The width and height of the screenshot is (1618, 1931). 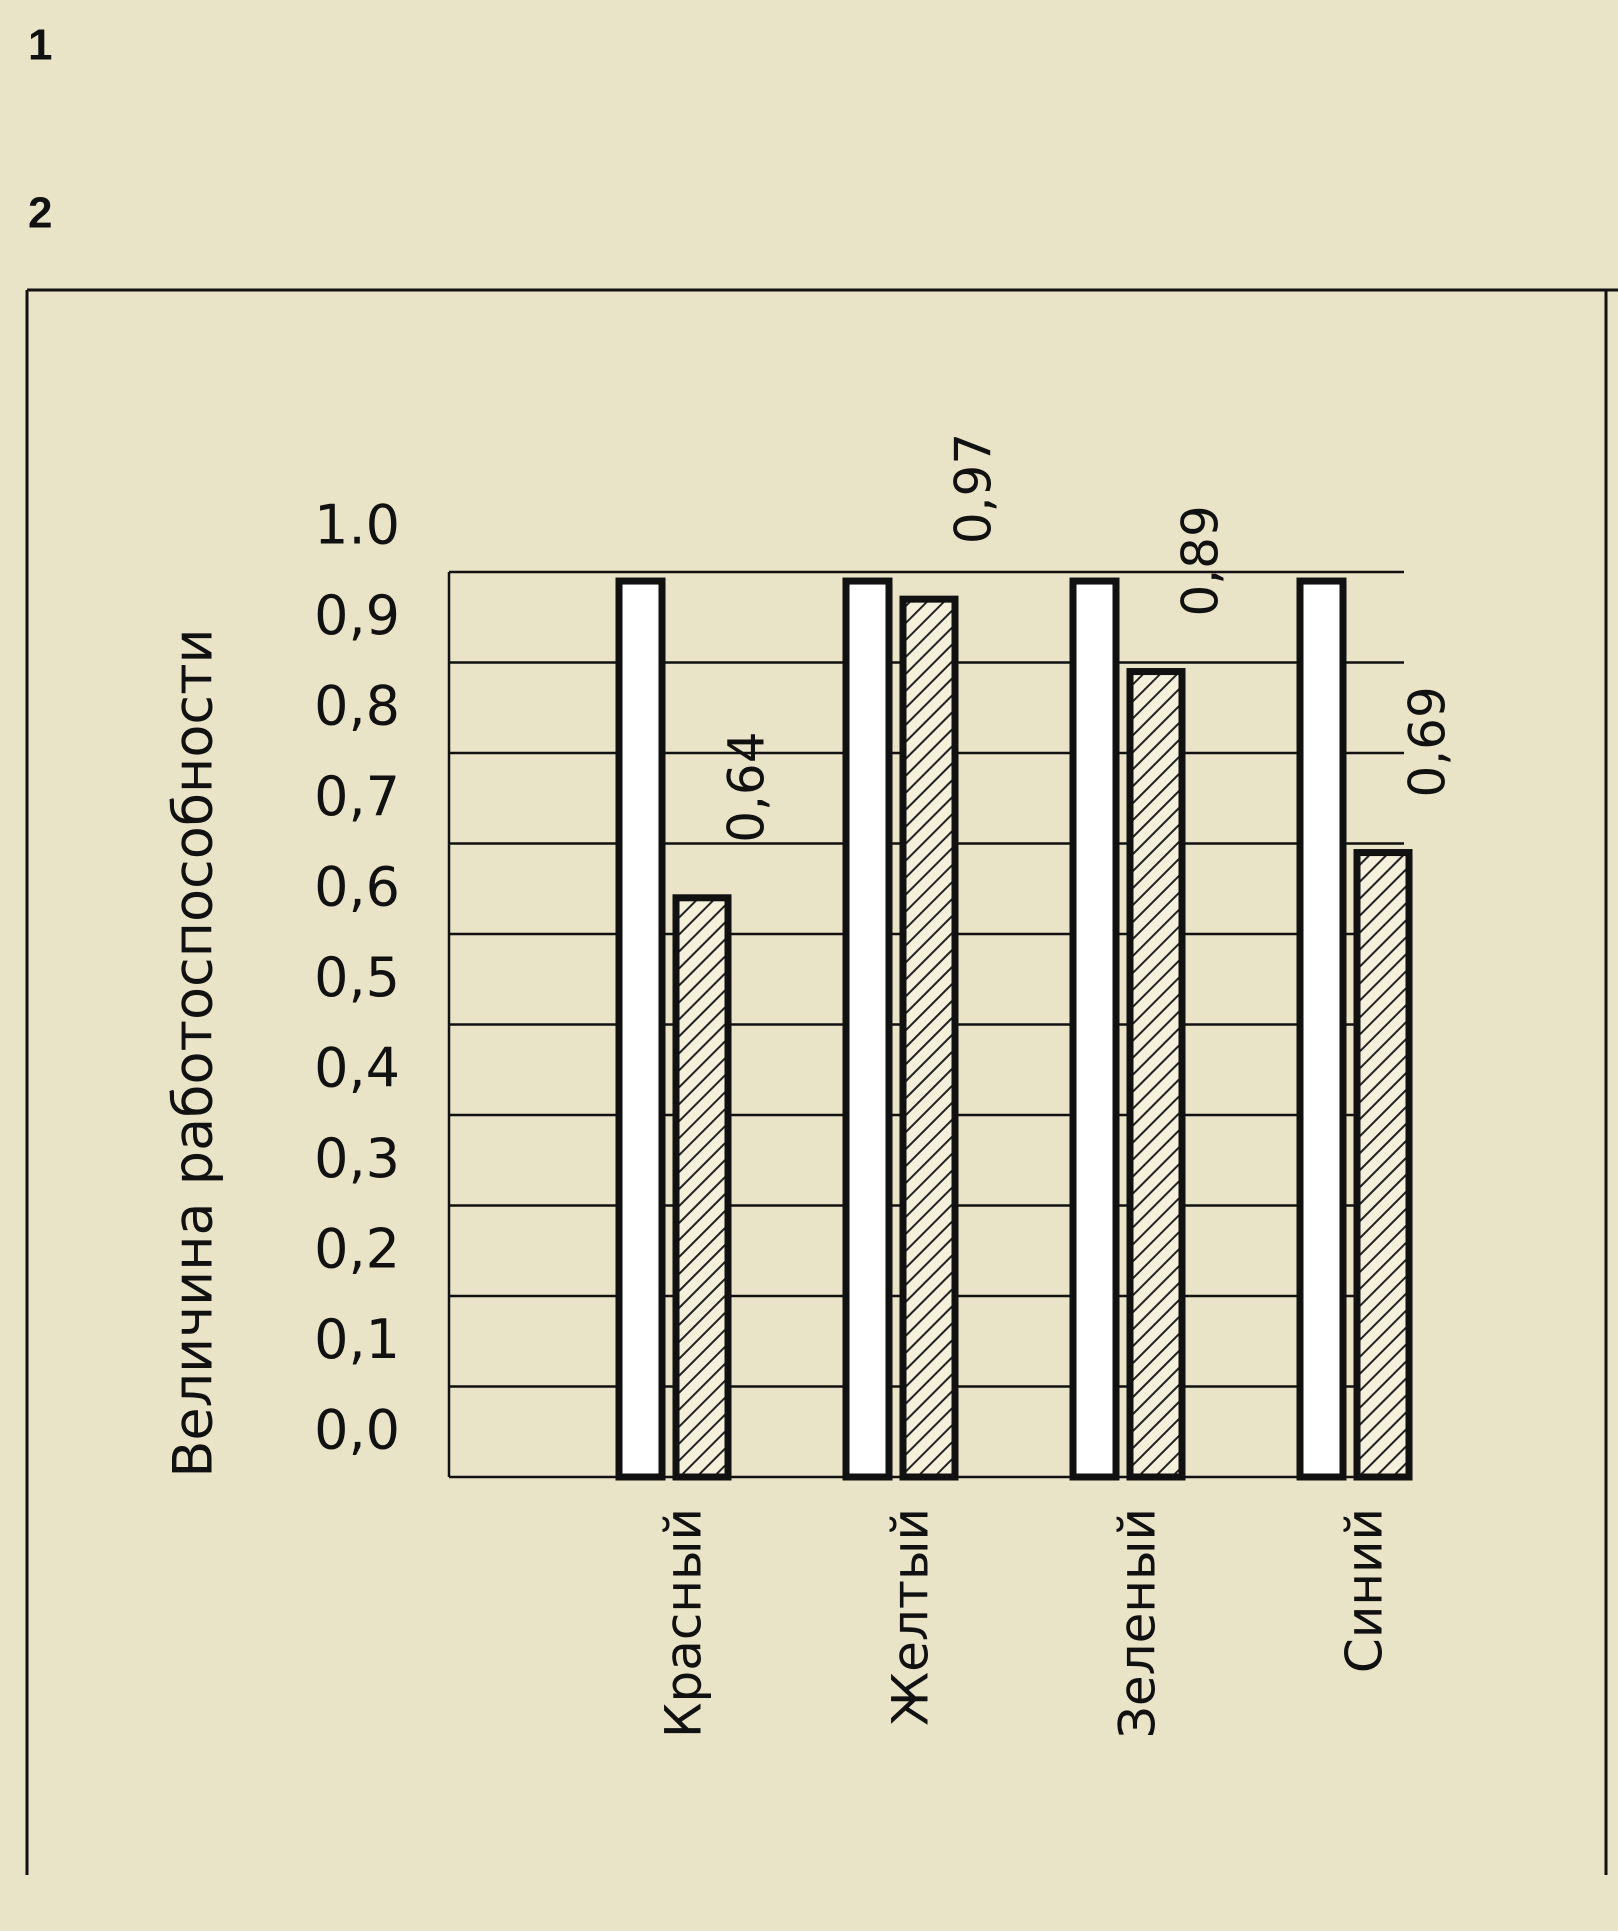 What do you see at coordinates (357, 1339) in the screenshot?
I see `y-tick-label: 0,1` at bounding box center [357, 1339].